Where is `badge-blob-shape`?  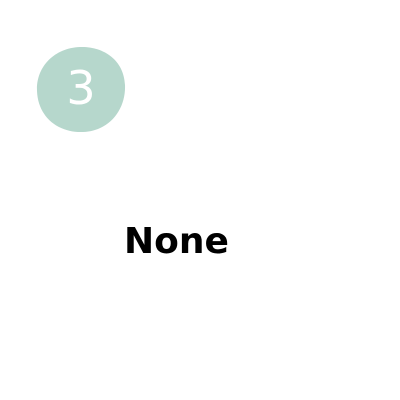
badge-blob-shape is located at coordinates (81, 89).